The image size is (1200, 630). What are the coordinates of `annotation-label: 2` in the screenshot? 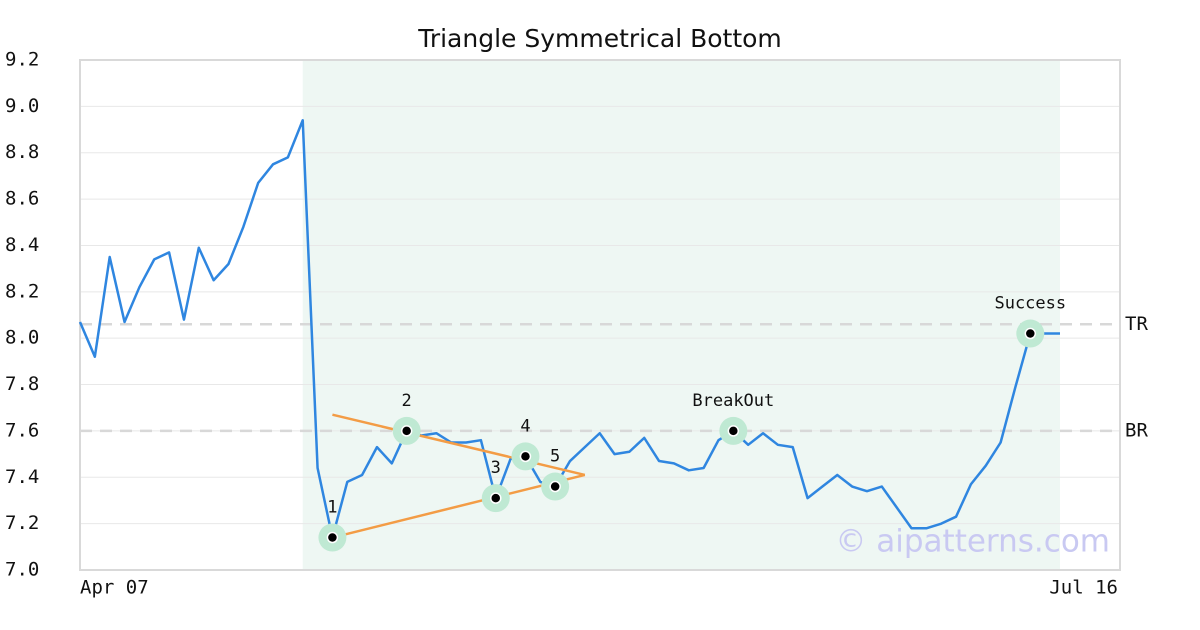 It's located at (407, 401).